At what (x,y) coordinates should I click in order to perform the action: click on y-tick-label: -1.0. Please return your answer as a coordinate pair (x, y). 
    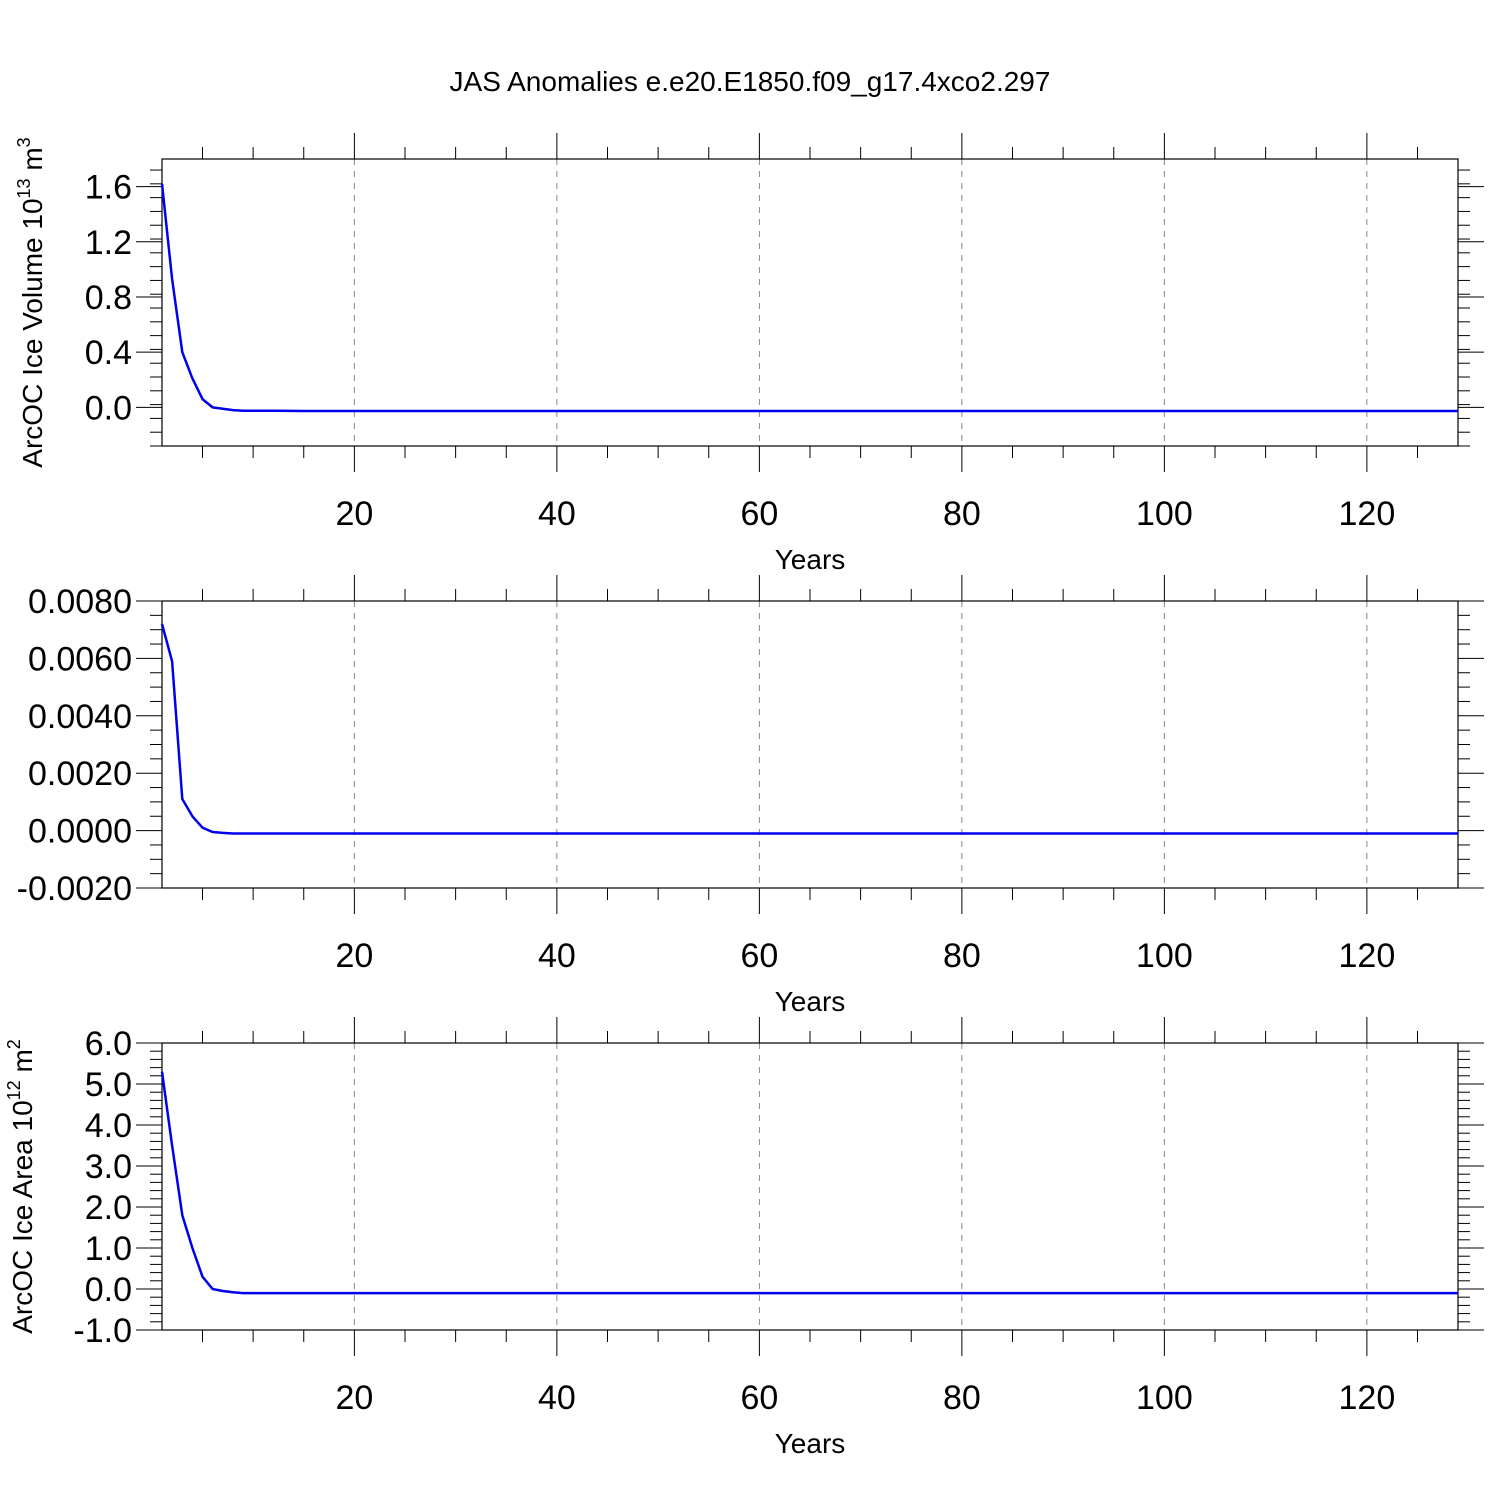
    Looking at the image, I should click on (102, 1331).